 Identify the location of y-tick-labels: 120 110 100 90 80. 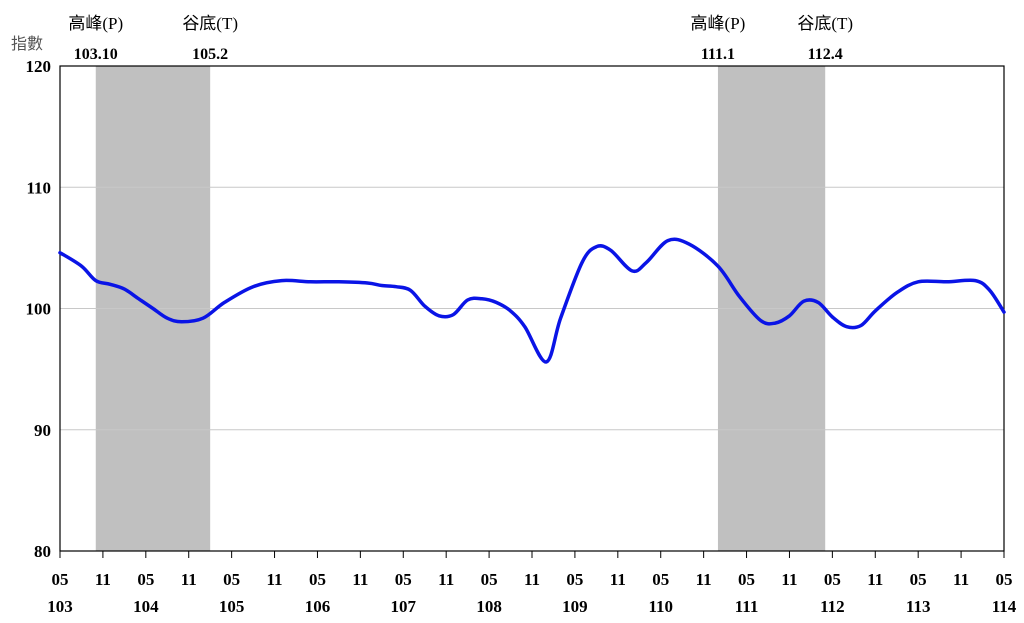
(39, 309).